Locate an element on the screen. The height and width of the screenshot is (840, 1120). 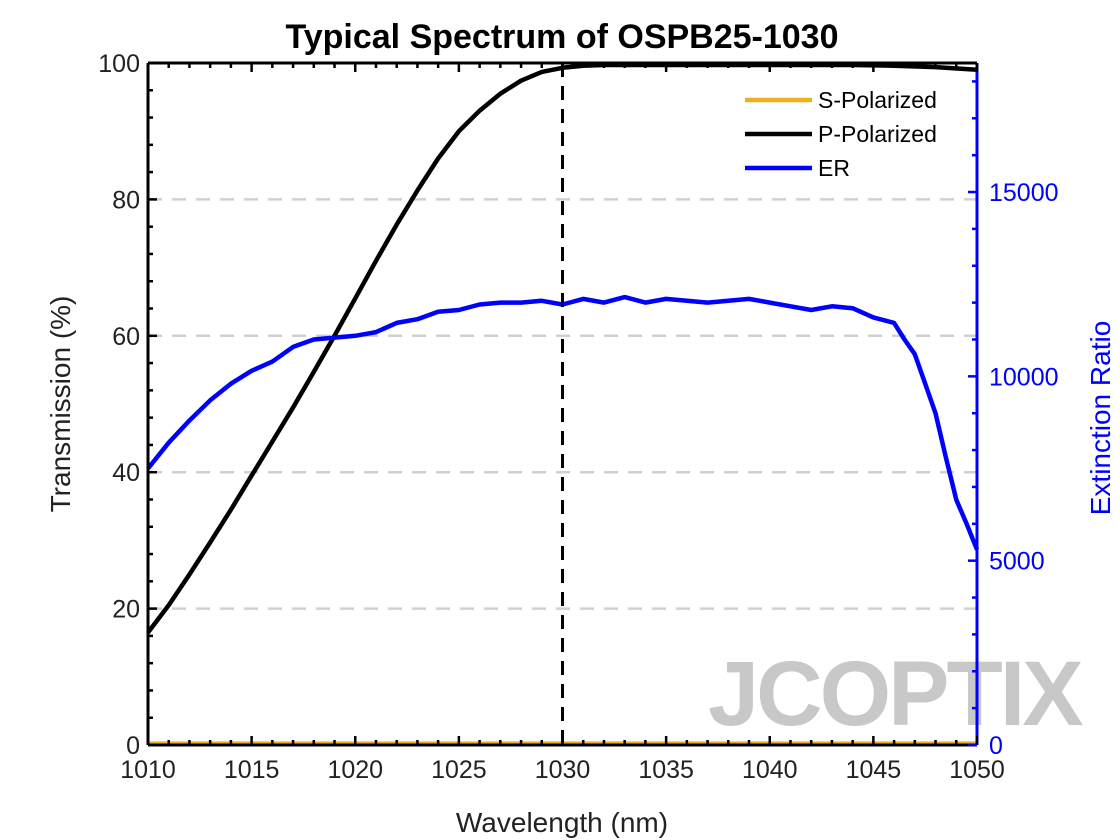
y-tick-label: 0 is located at coordinates (133, 746).